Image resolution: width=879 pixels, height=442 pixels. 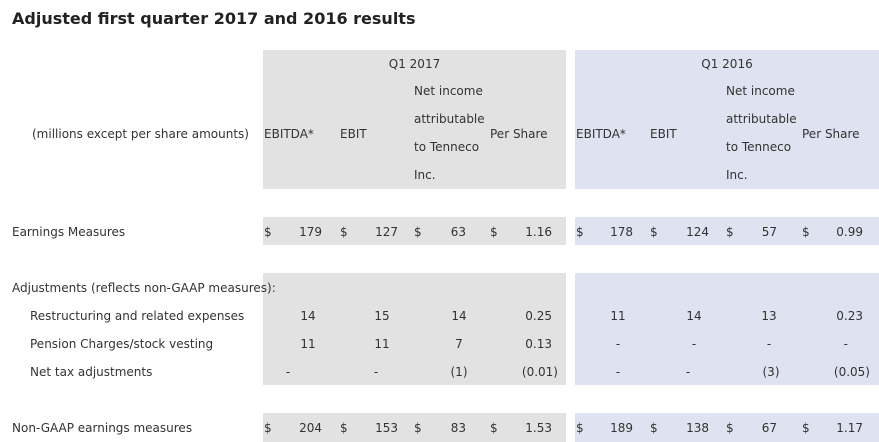 I want to click on row-label-pension: Pension Charges/stock vesting, so click(x=122, y=344).